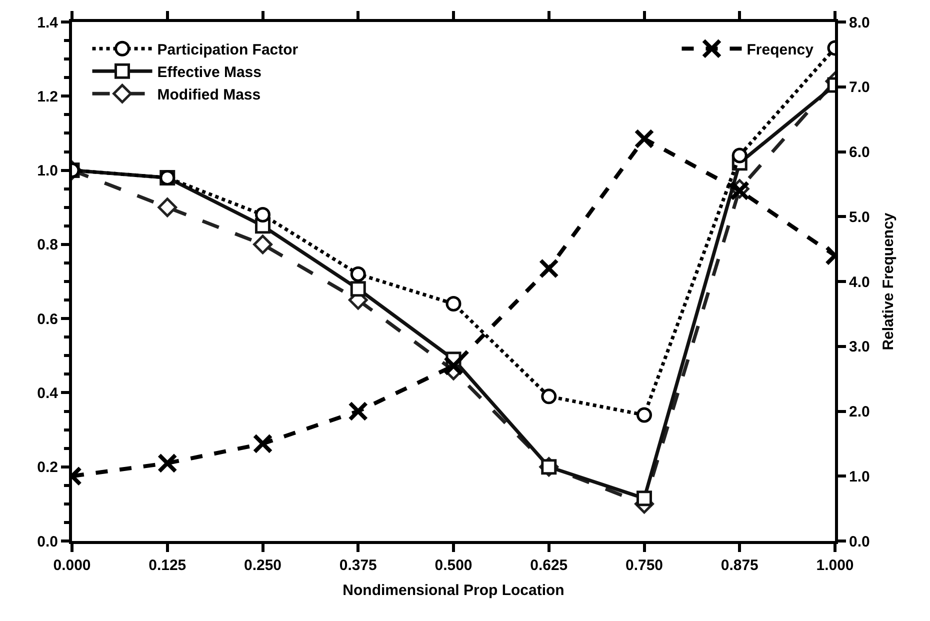  What do you see at coordinates (888, 281) in the screenshot?
I see `y2-axis-title: Relative Frequency` at bounding box center [888, 281].